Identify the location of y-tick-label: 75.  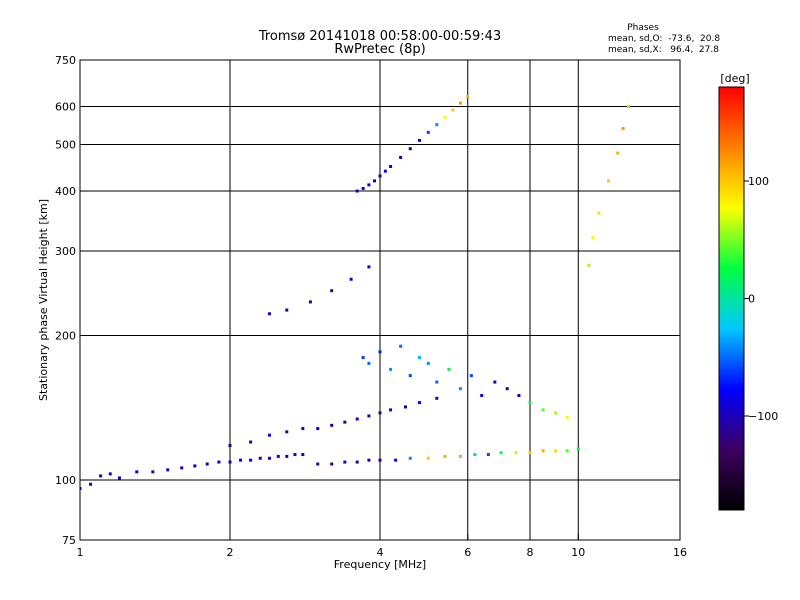
(69, 540).